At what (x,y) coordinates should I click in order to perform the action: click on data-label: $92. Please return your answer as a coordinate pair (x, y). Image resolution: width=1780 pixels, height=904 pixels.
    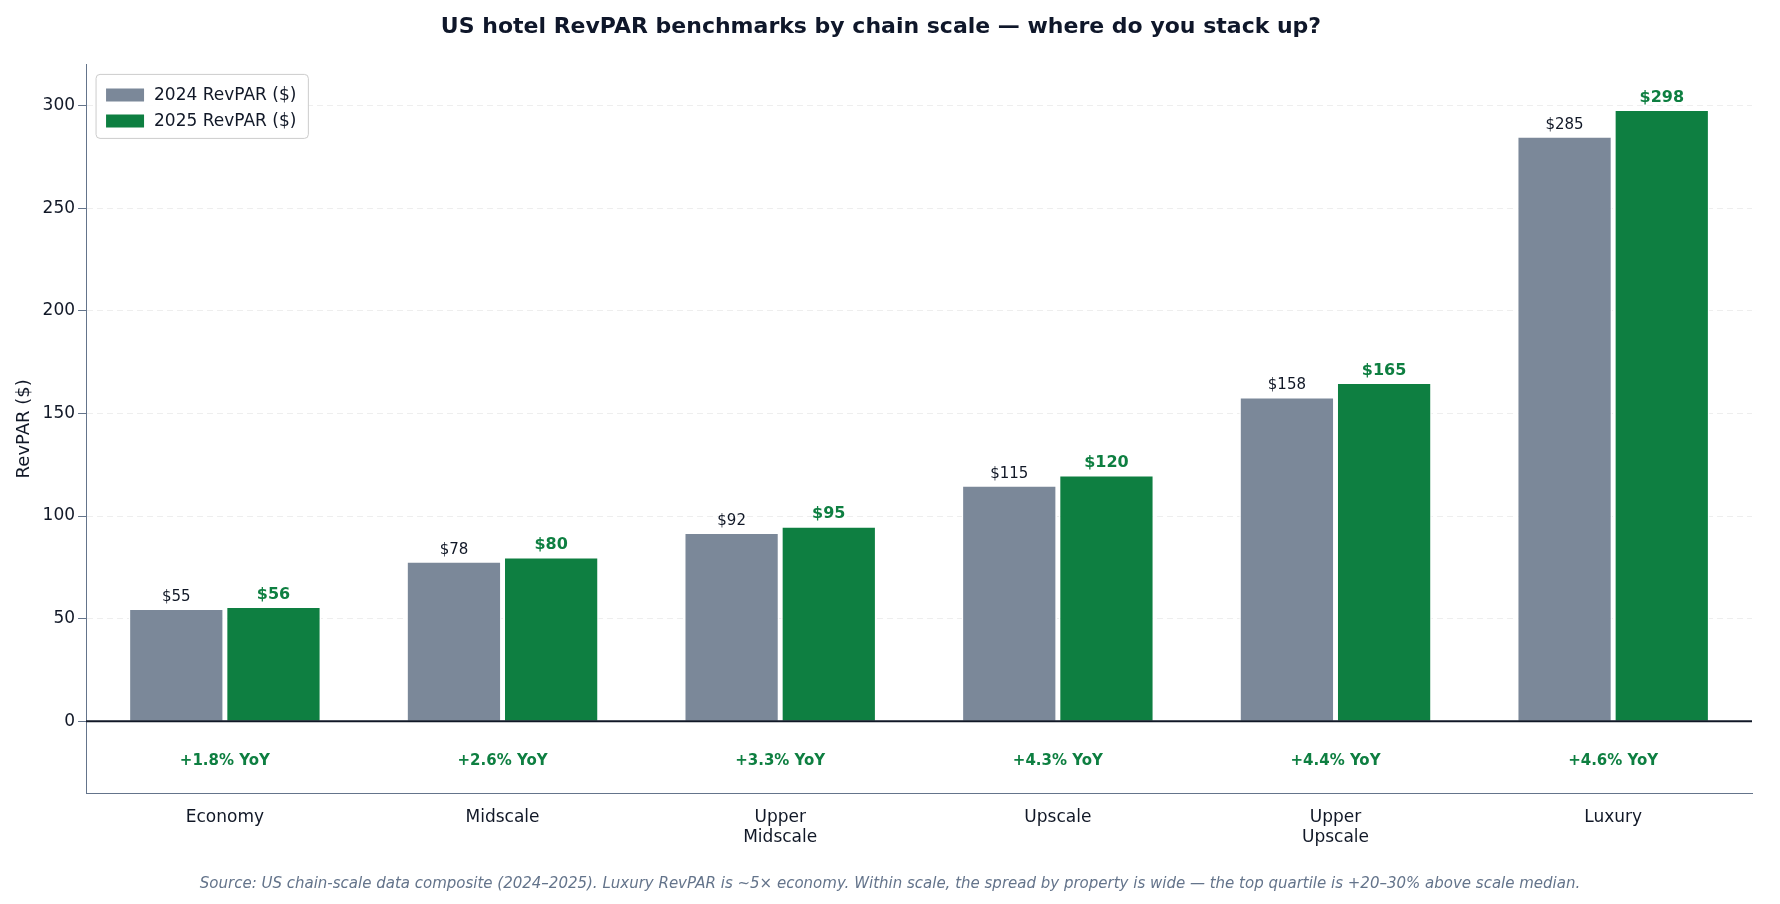
    Looking at the image, I should click on (731, 519).